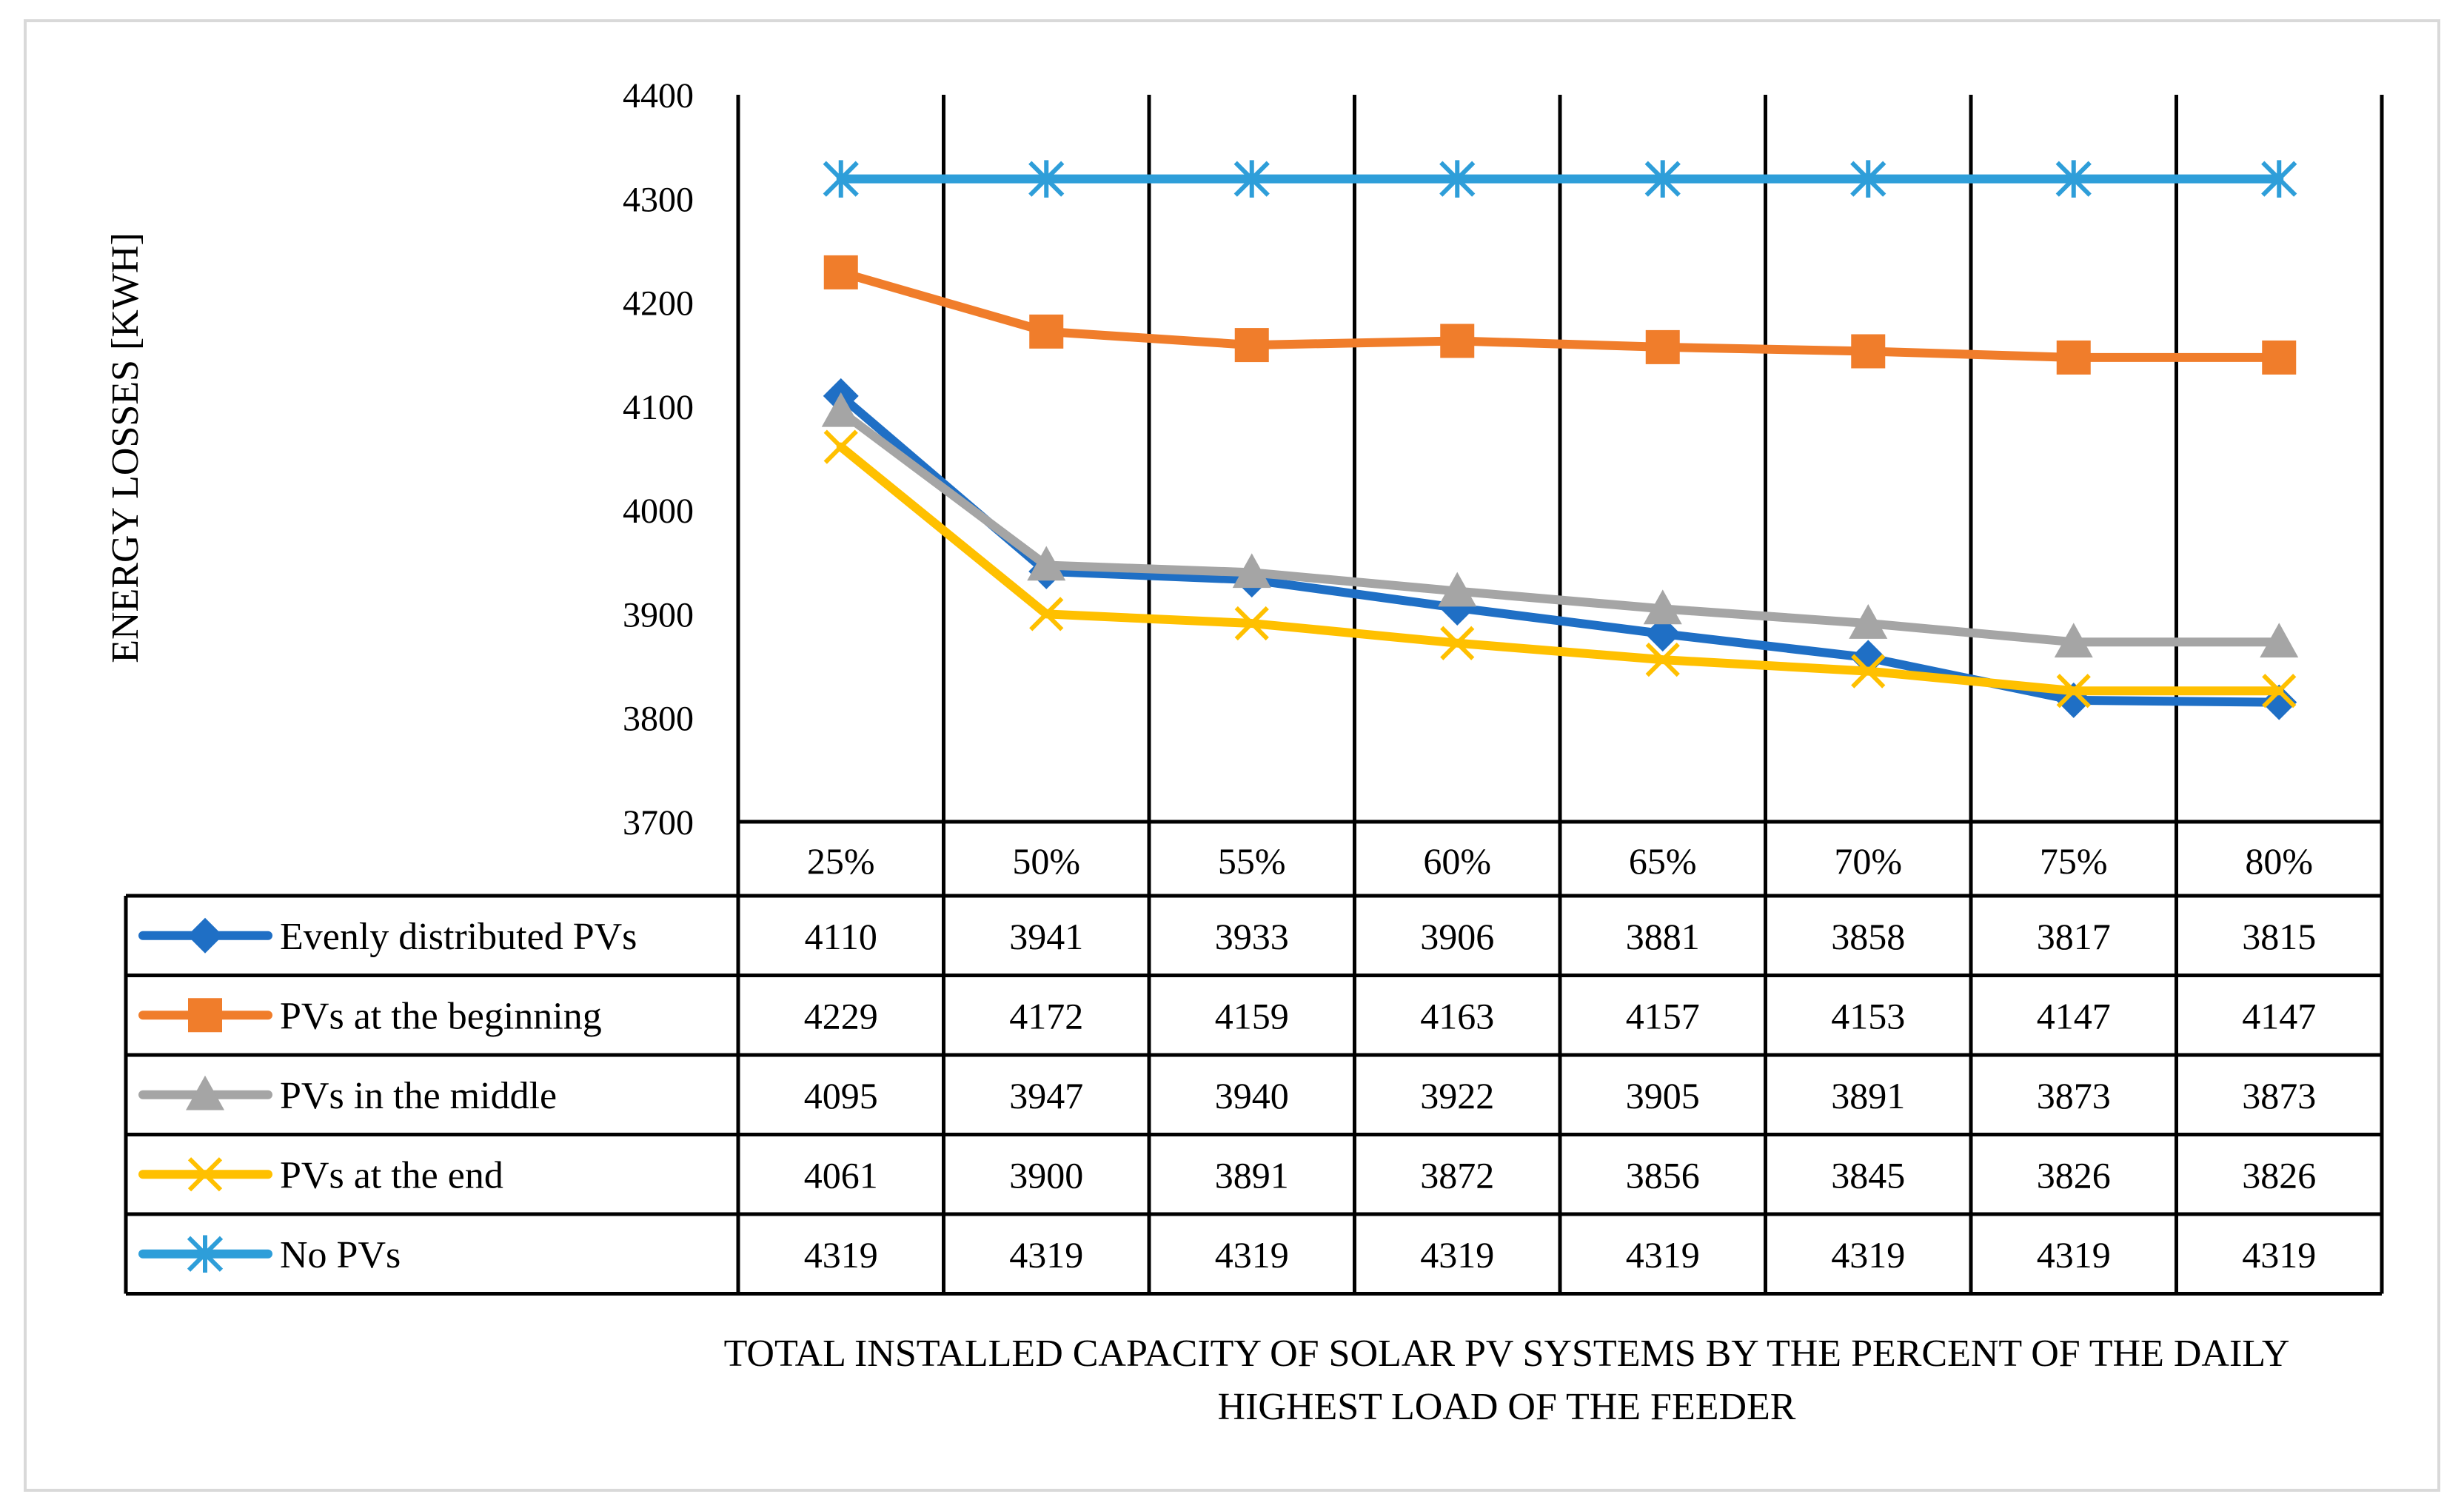 The width and height of the screenshot is (2464, 1511). I want to click on y-tick-label: 4000, so click(658, 511).